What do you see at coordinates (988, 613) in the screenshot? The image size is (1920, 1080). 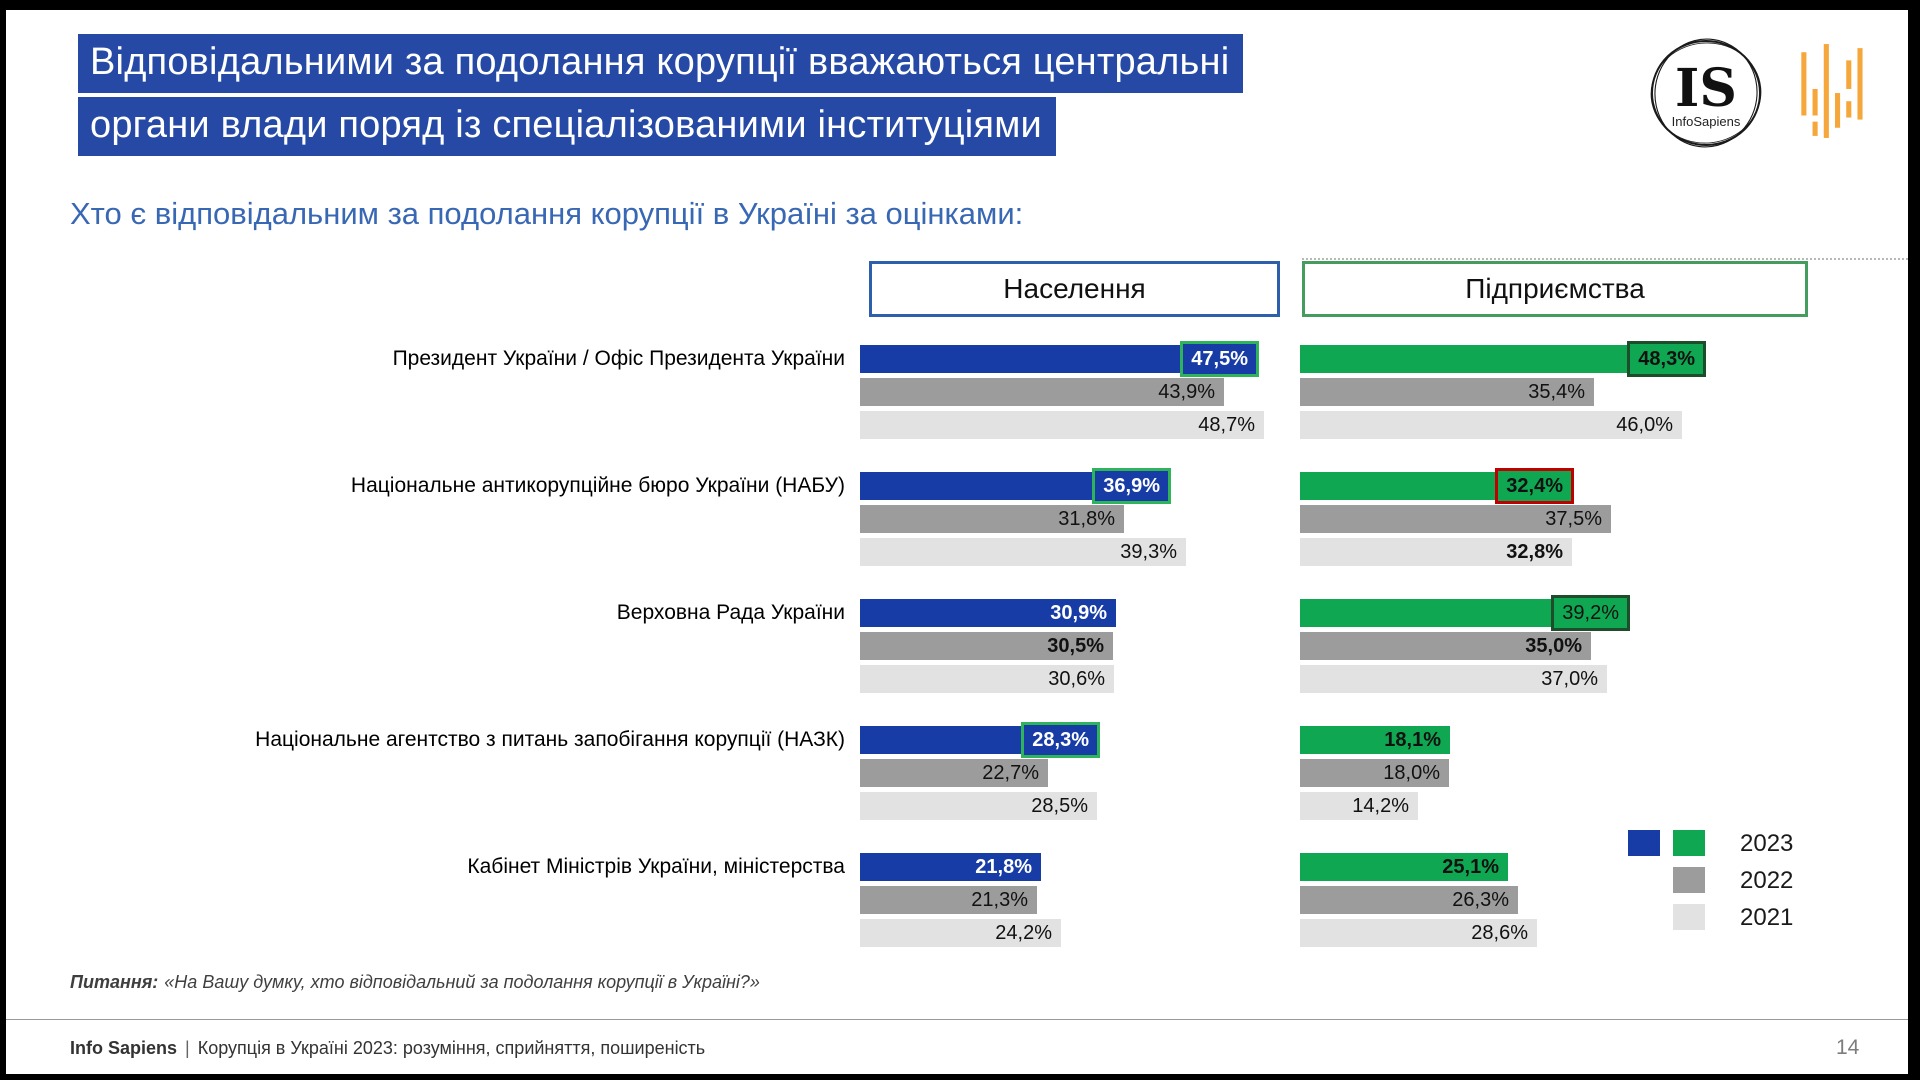 I see `bar-naselennia-2023: 30,9%` at bounding box center [988, 613].